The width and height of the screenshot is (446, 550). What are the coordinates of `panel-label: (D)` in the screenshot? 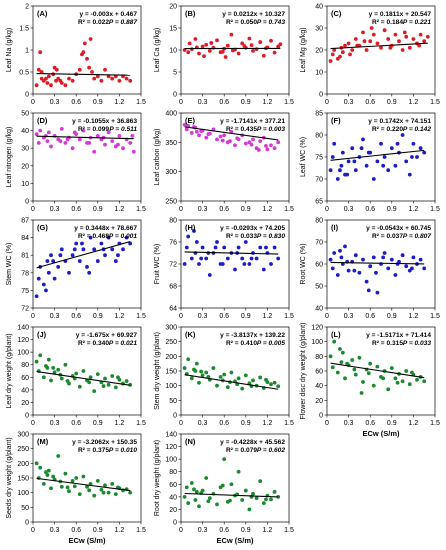 It's located at (42, 120).